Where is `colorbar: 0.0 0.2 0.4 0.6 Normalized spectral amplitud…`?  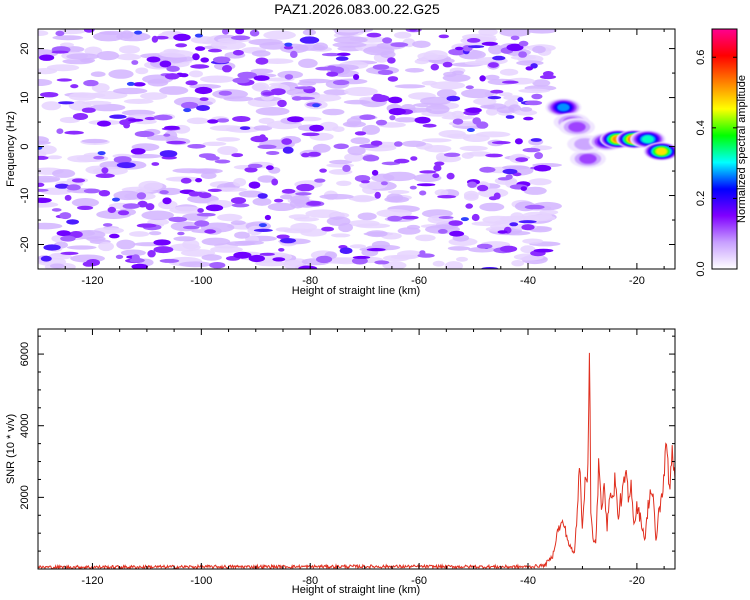
colorbar: 0.0 0.2 0.4 0.6 Normalized spectral amplitud… is located at coordinates (721, 152).